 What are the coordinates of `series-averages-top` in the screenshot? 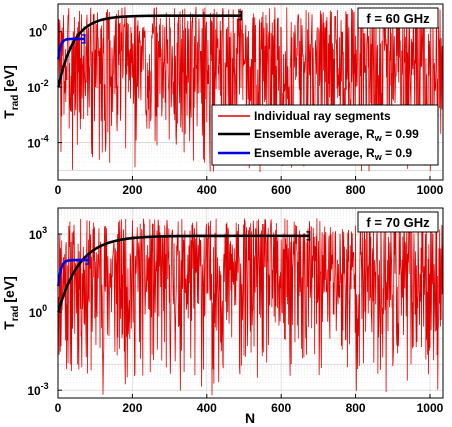 It's located at (150, 49).